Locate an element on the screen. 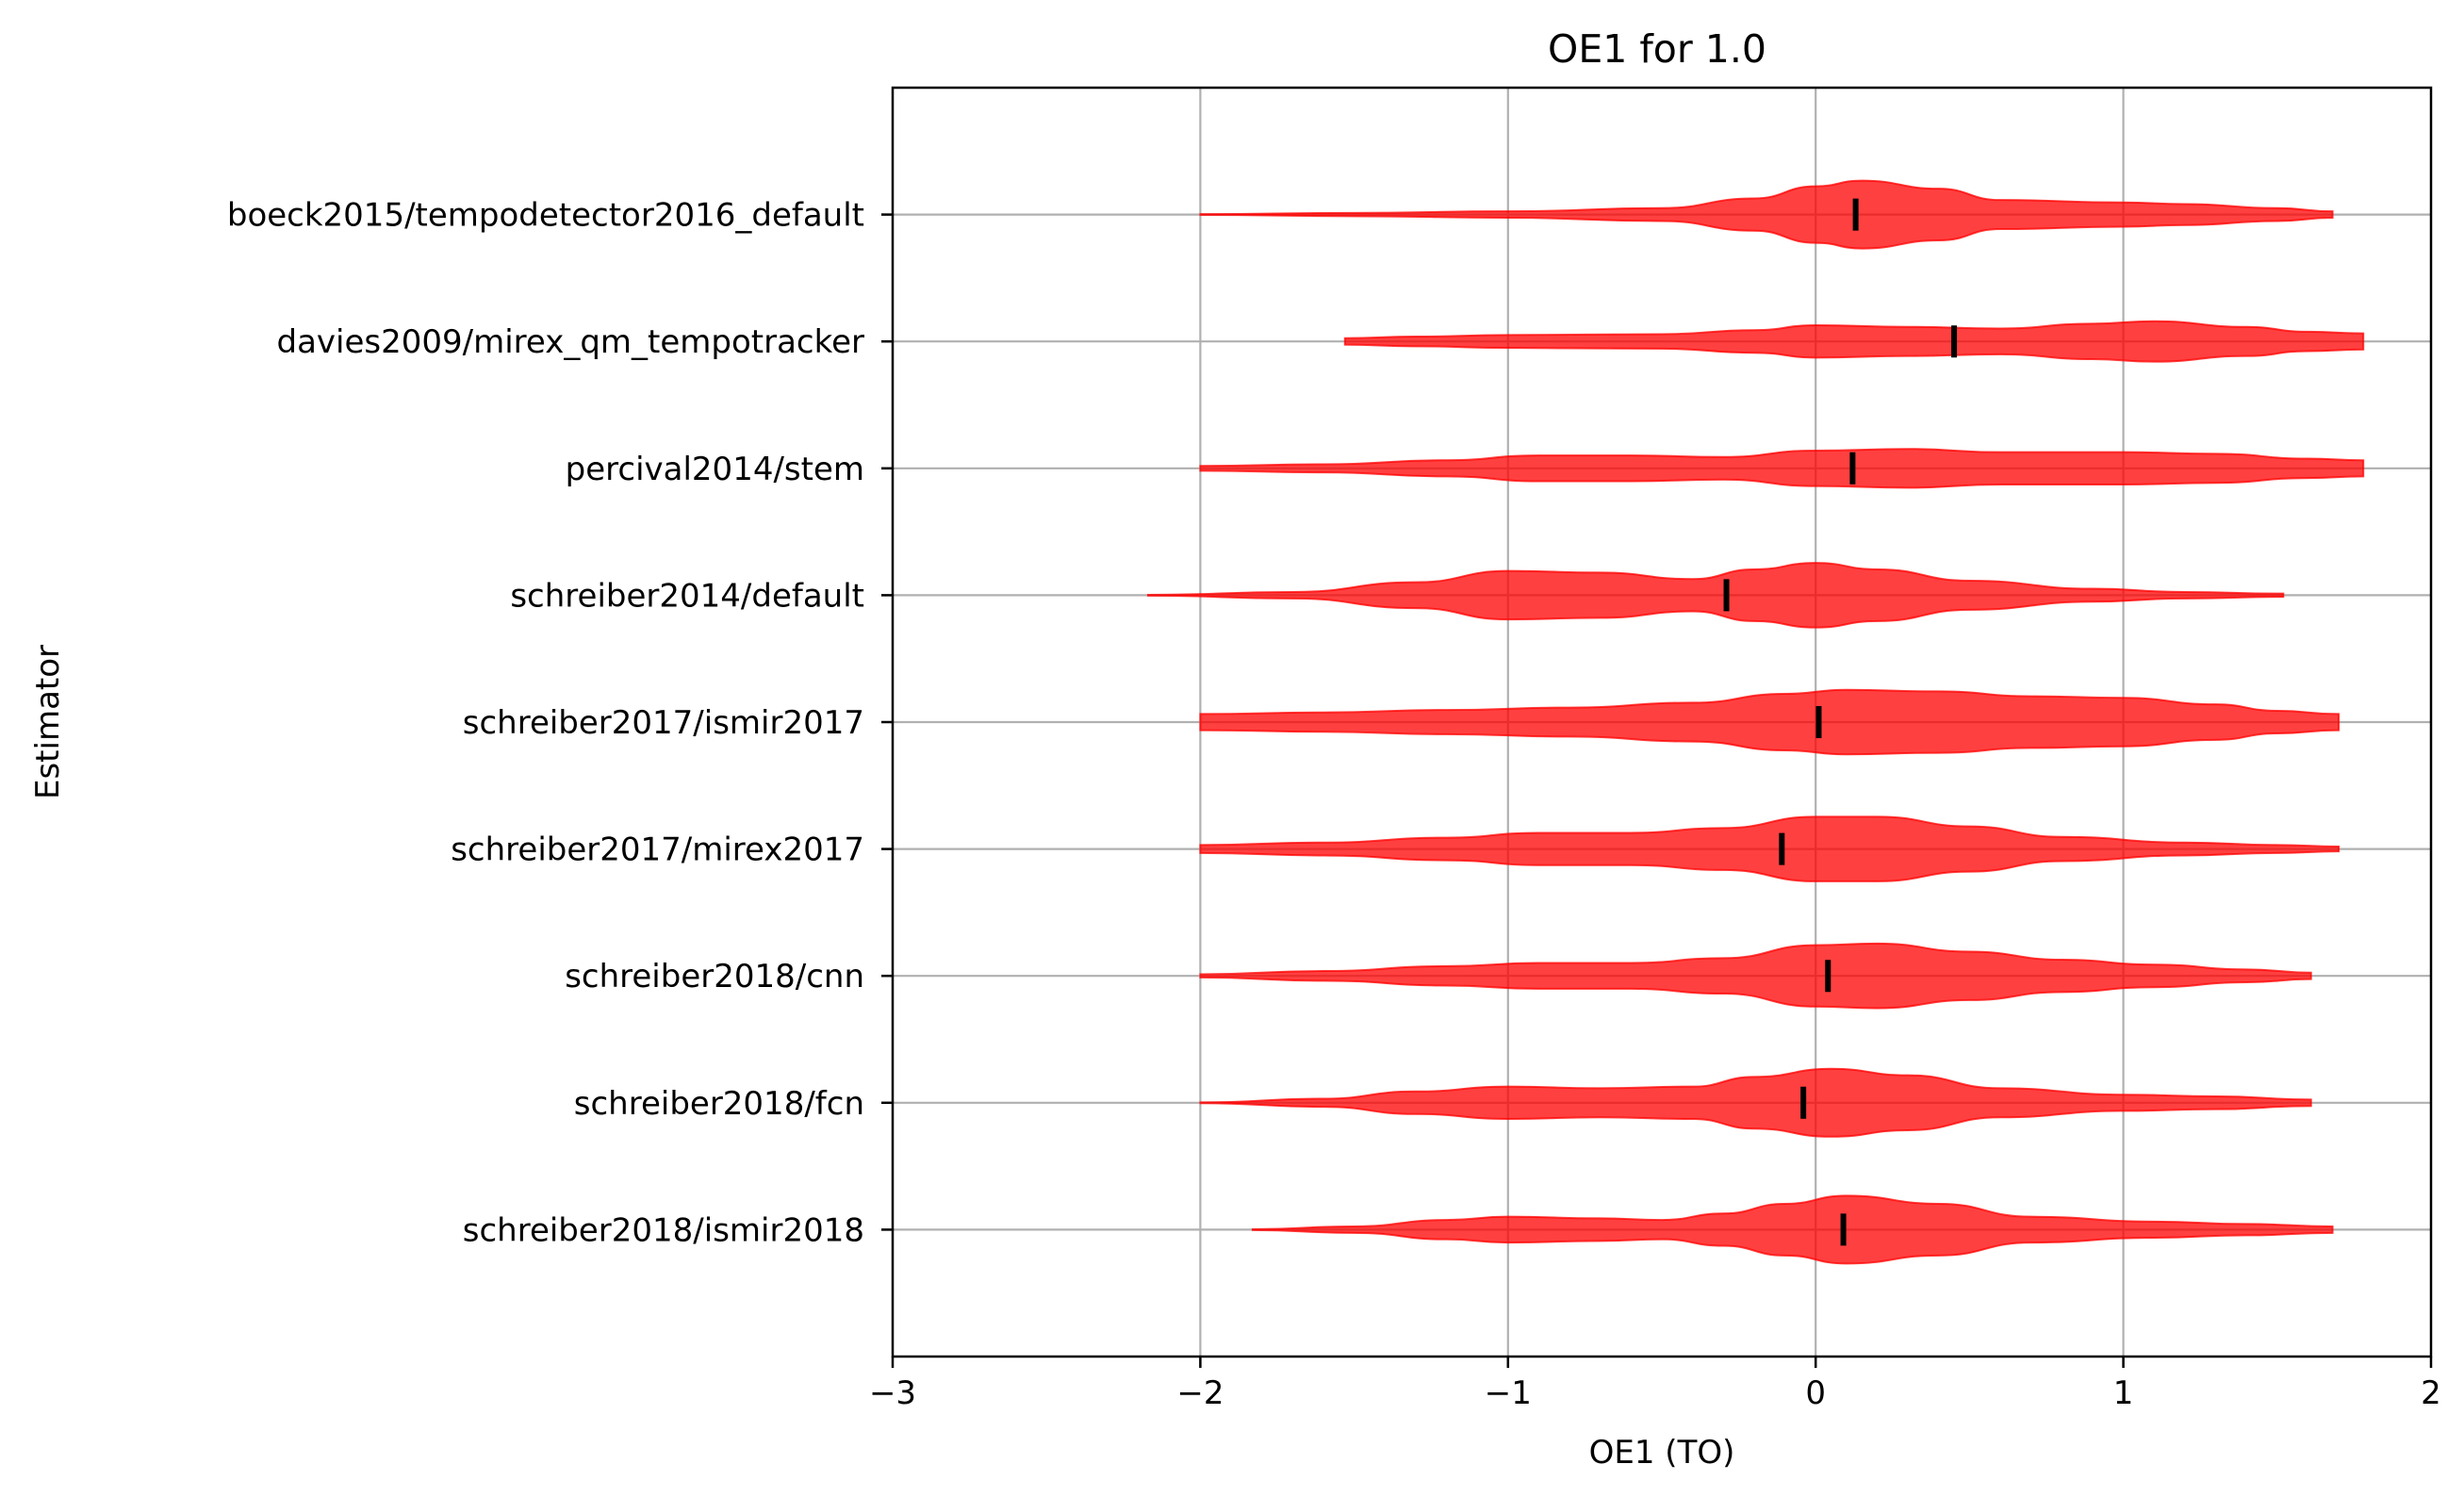  x-tick-label: 2 is located at coordinates (2431, 1393).